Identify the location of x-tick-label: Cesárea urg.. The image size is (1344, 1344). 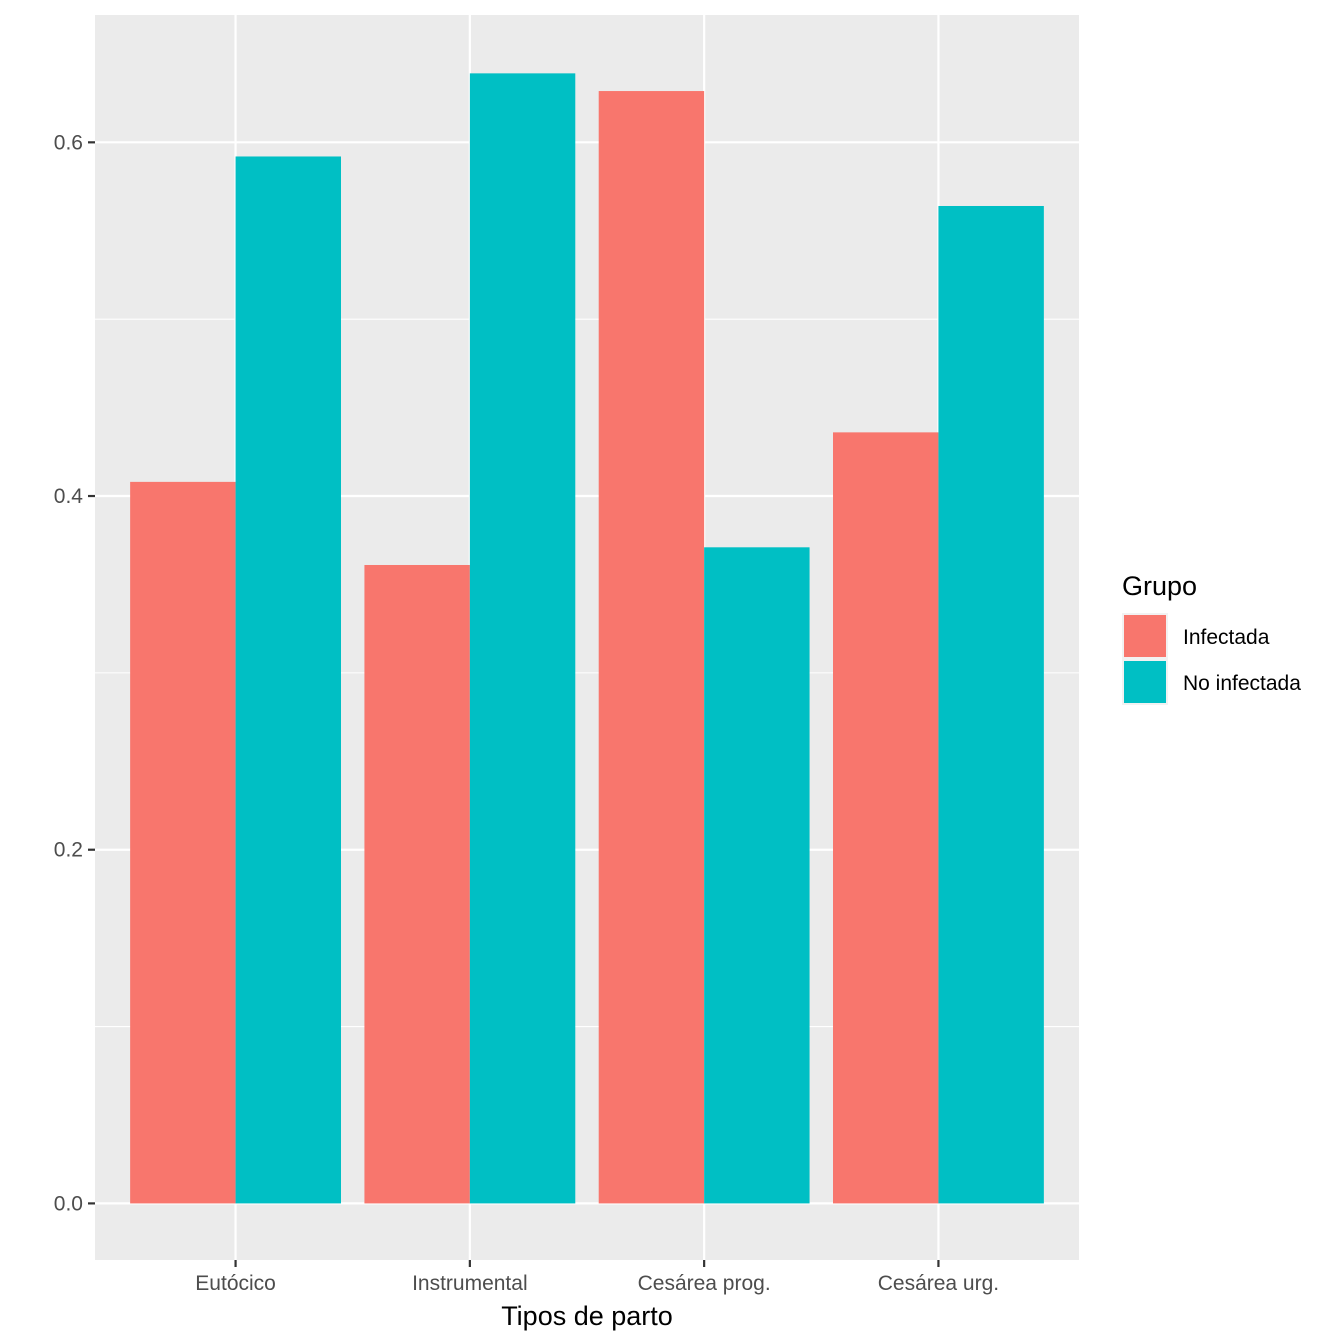
(938, 1283).